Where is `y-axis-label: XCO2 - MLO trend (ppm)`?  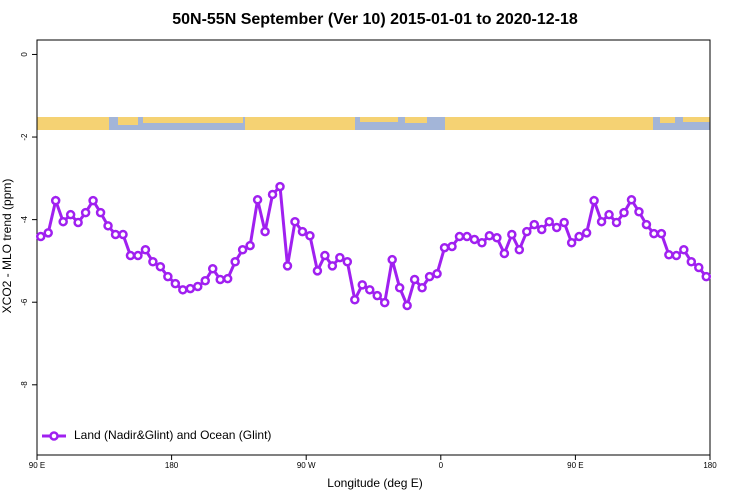
y-axis-label: XCO2 - MLO trend (ppm) is located at coordinates (7, 246).